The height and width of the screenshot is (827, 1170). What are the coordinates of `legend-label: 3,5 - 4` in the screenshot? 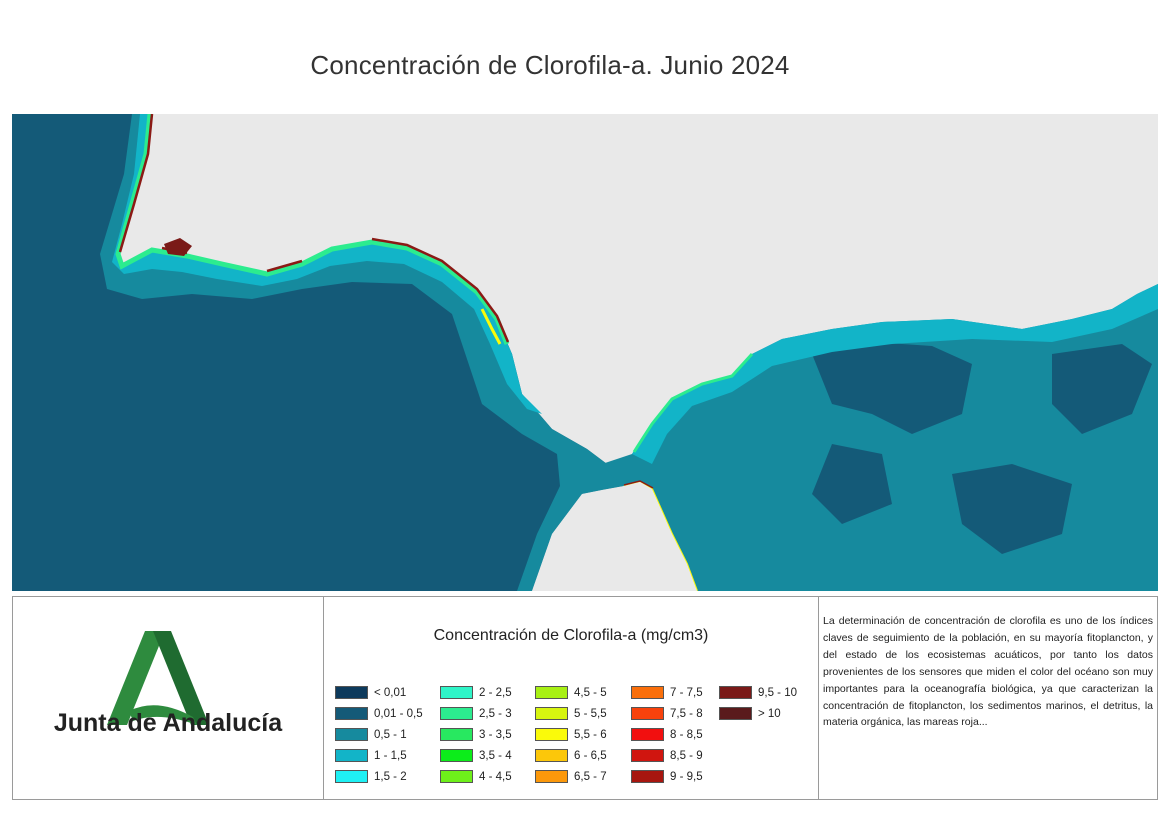 It's located at (495, 755).